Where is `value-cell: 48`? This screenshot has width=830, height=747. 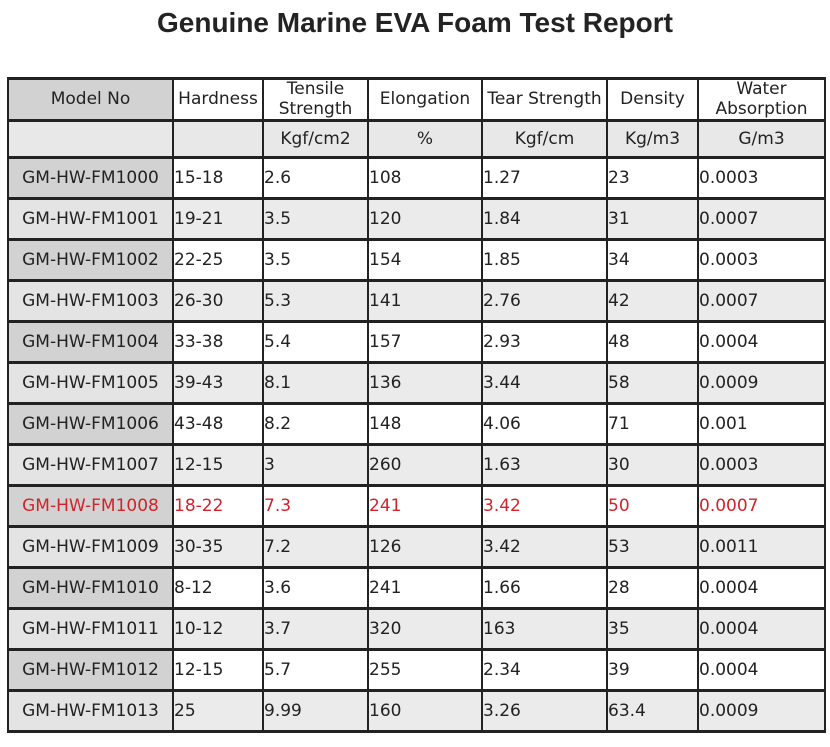
value-cell: 48 is located at coordinates (652, 342).